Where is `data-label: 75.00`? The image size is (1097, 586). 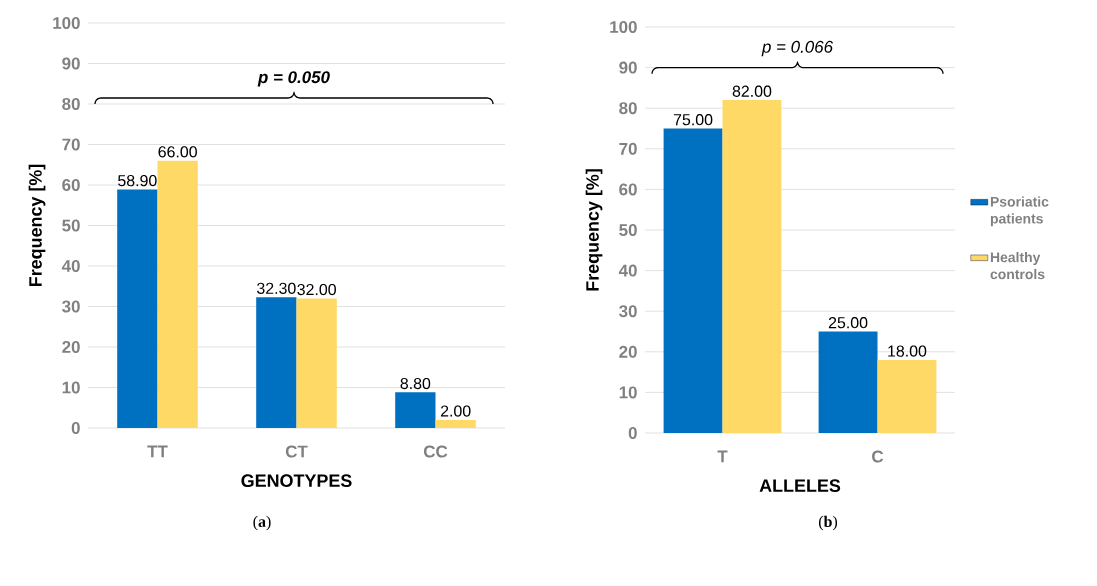 data-label: 75.00 is located at coordinates (693, 120).